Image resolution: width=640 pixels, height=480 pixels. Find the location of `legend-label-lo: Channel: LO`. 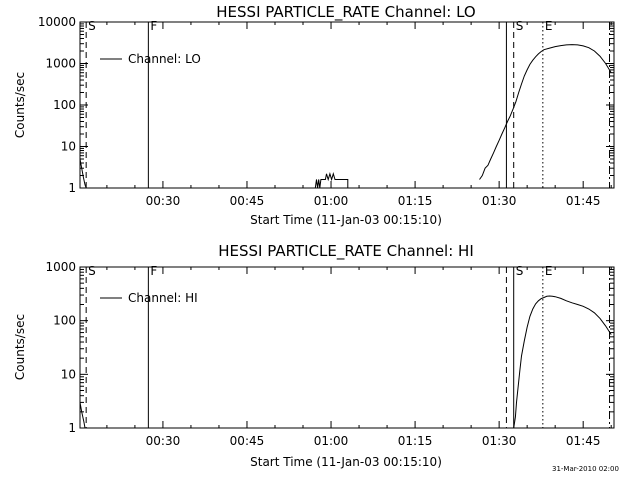

legend-label-lo: Channel: LO is located at coordinates (164, 59).